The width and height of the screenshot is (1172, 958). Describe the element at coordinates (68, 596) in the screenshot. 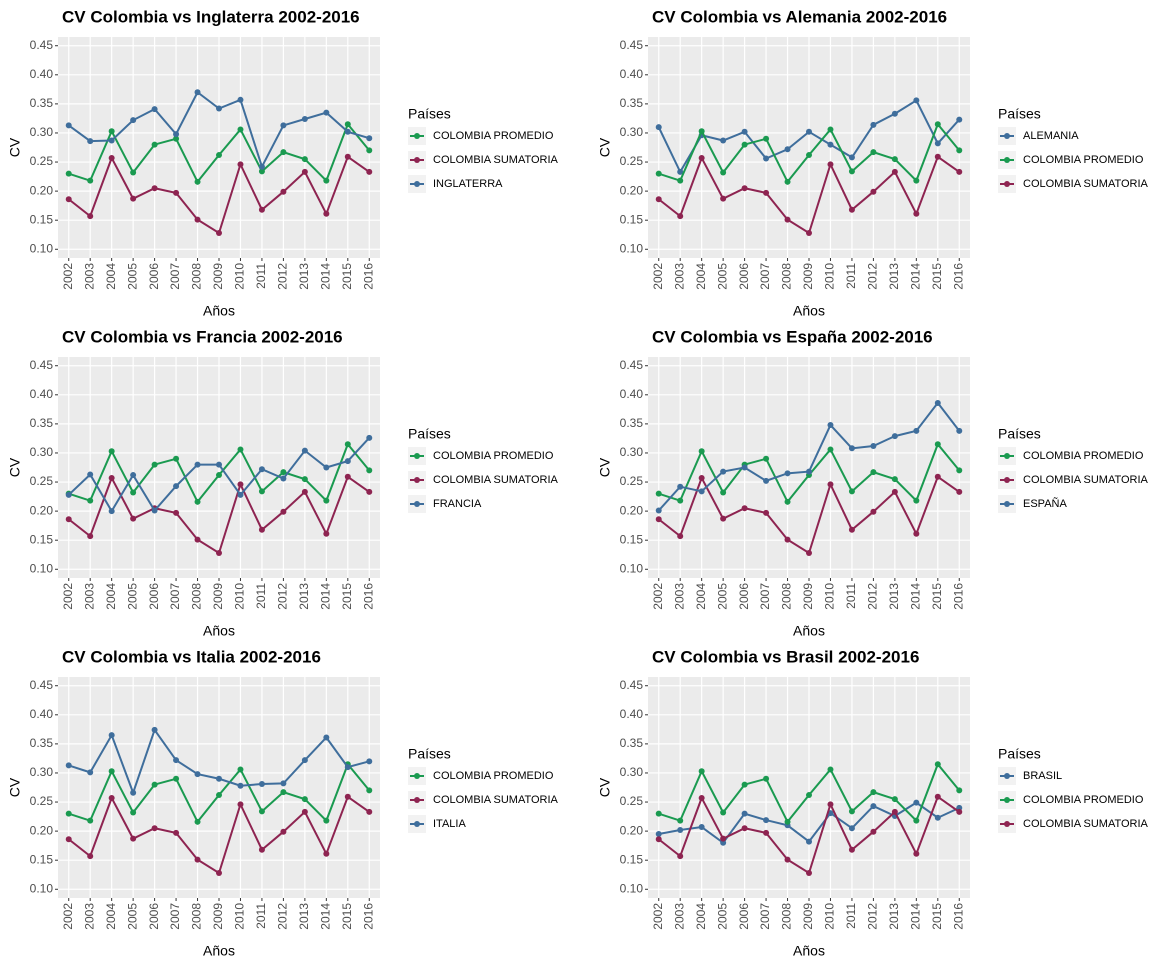

I see `x-tick-label: 2002` at that location.